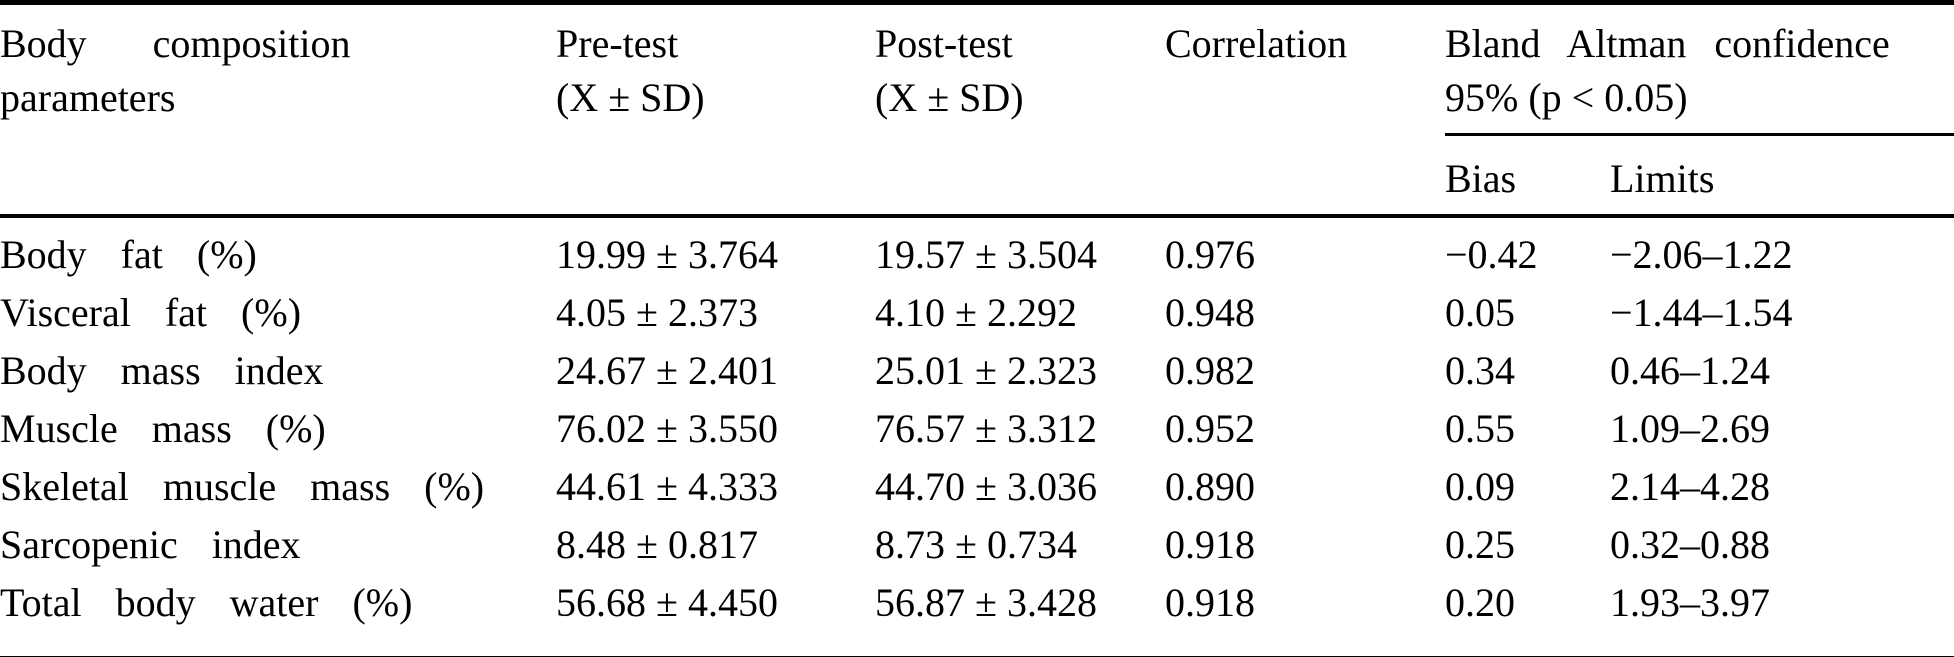 The width and height of the screenshot is (1954, 657). Describe the element at coordinates (1480, 544) in the screenshot. I see `cell-bias: 0.25` at that location.